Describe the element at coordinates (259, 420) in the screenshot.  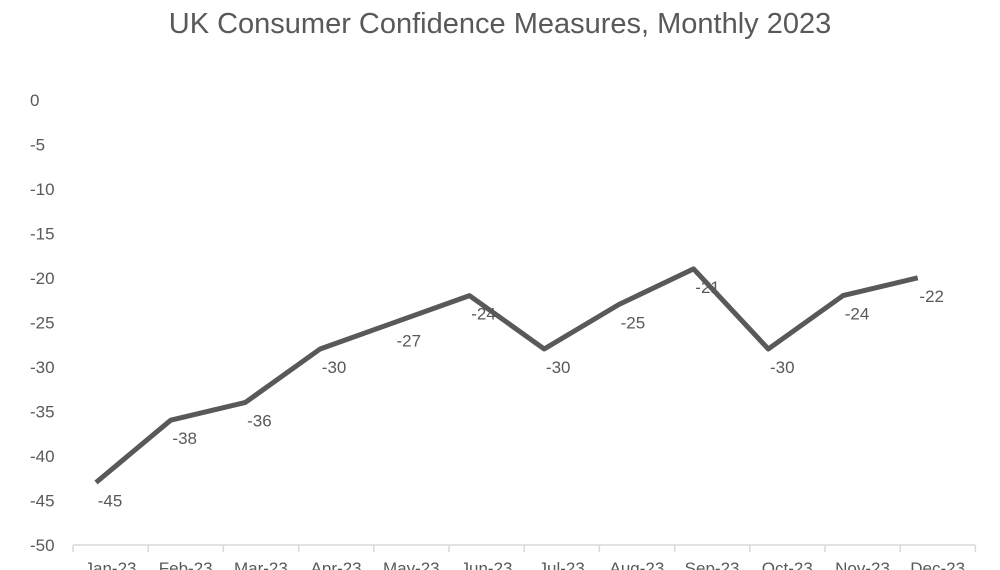
I see `data-label: -36` at that location.